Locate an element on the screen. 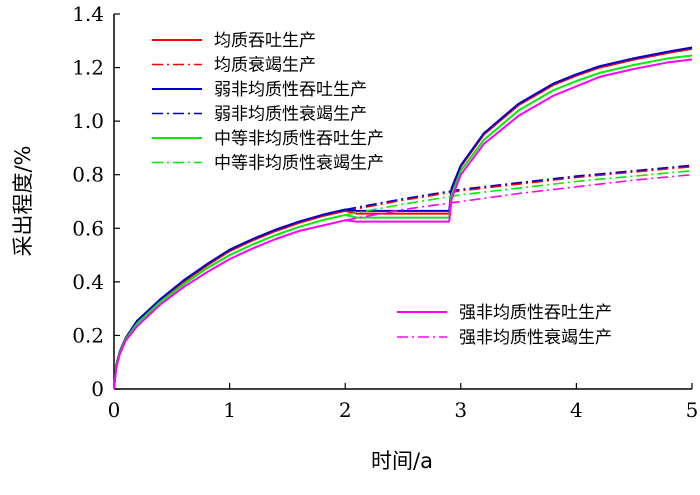 This screenshot has height=495, width=700. legend-label: 弱非均质性吞吐生产 is located at coordinates (290, 90).